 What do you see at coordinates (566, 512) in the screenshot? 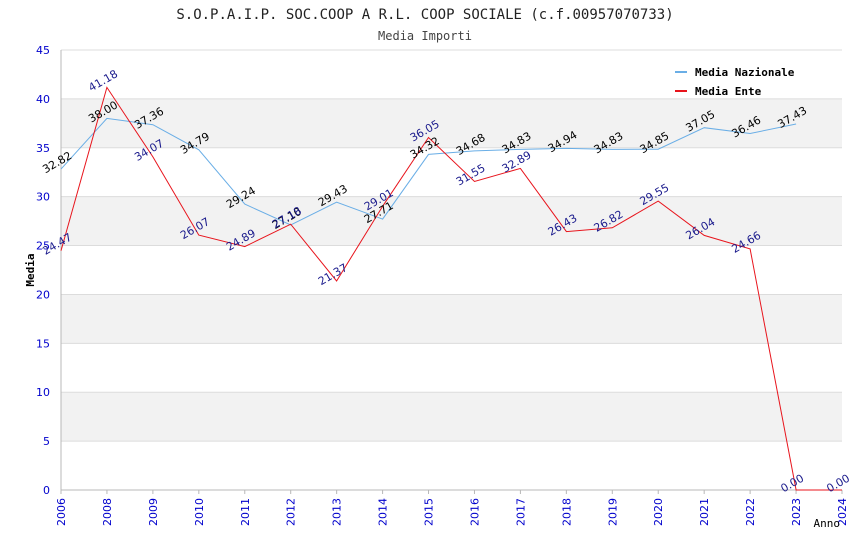
I see `x-tick-label: 2018` at bounding box center [566, 512].